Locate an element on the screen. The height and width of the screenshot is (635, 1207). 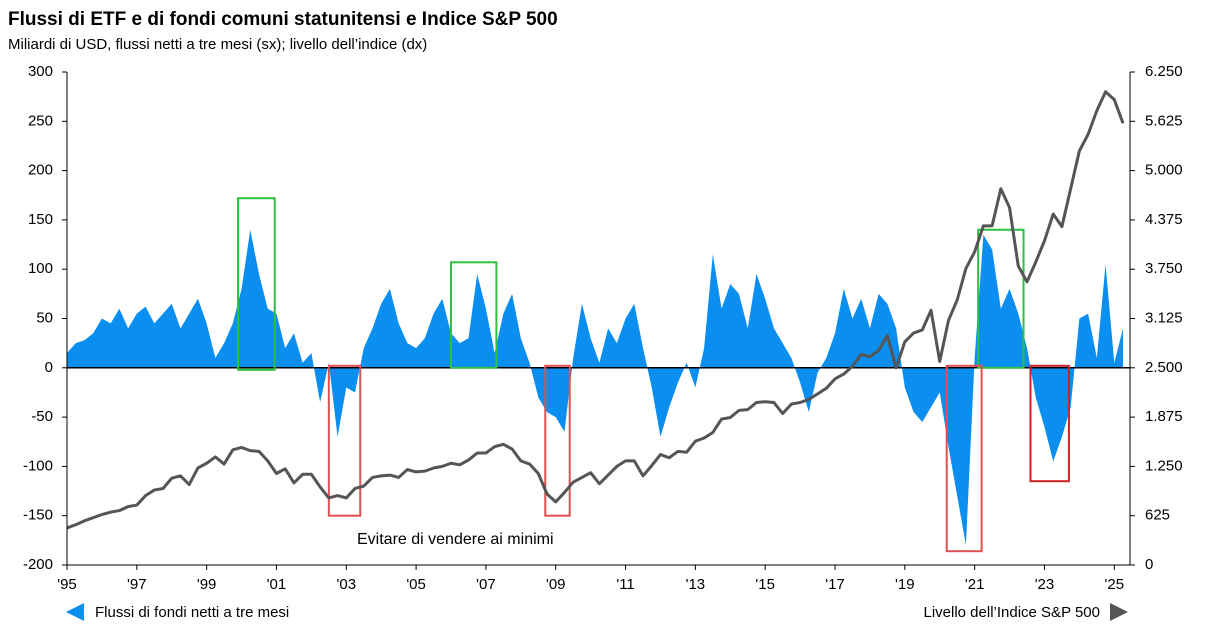
y-tick-label: -150 is located at coordinates (38, 515).